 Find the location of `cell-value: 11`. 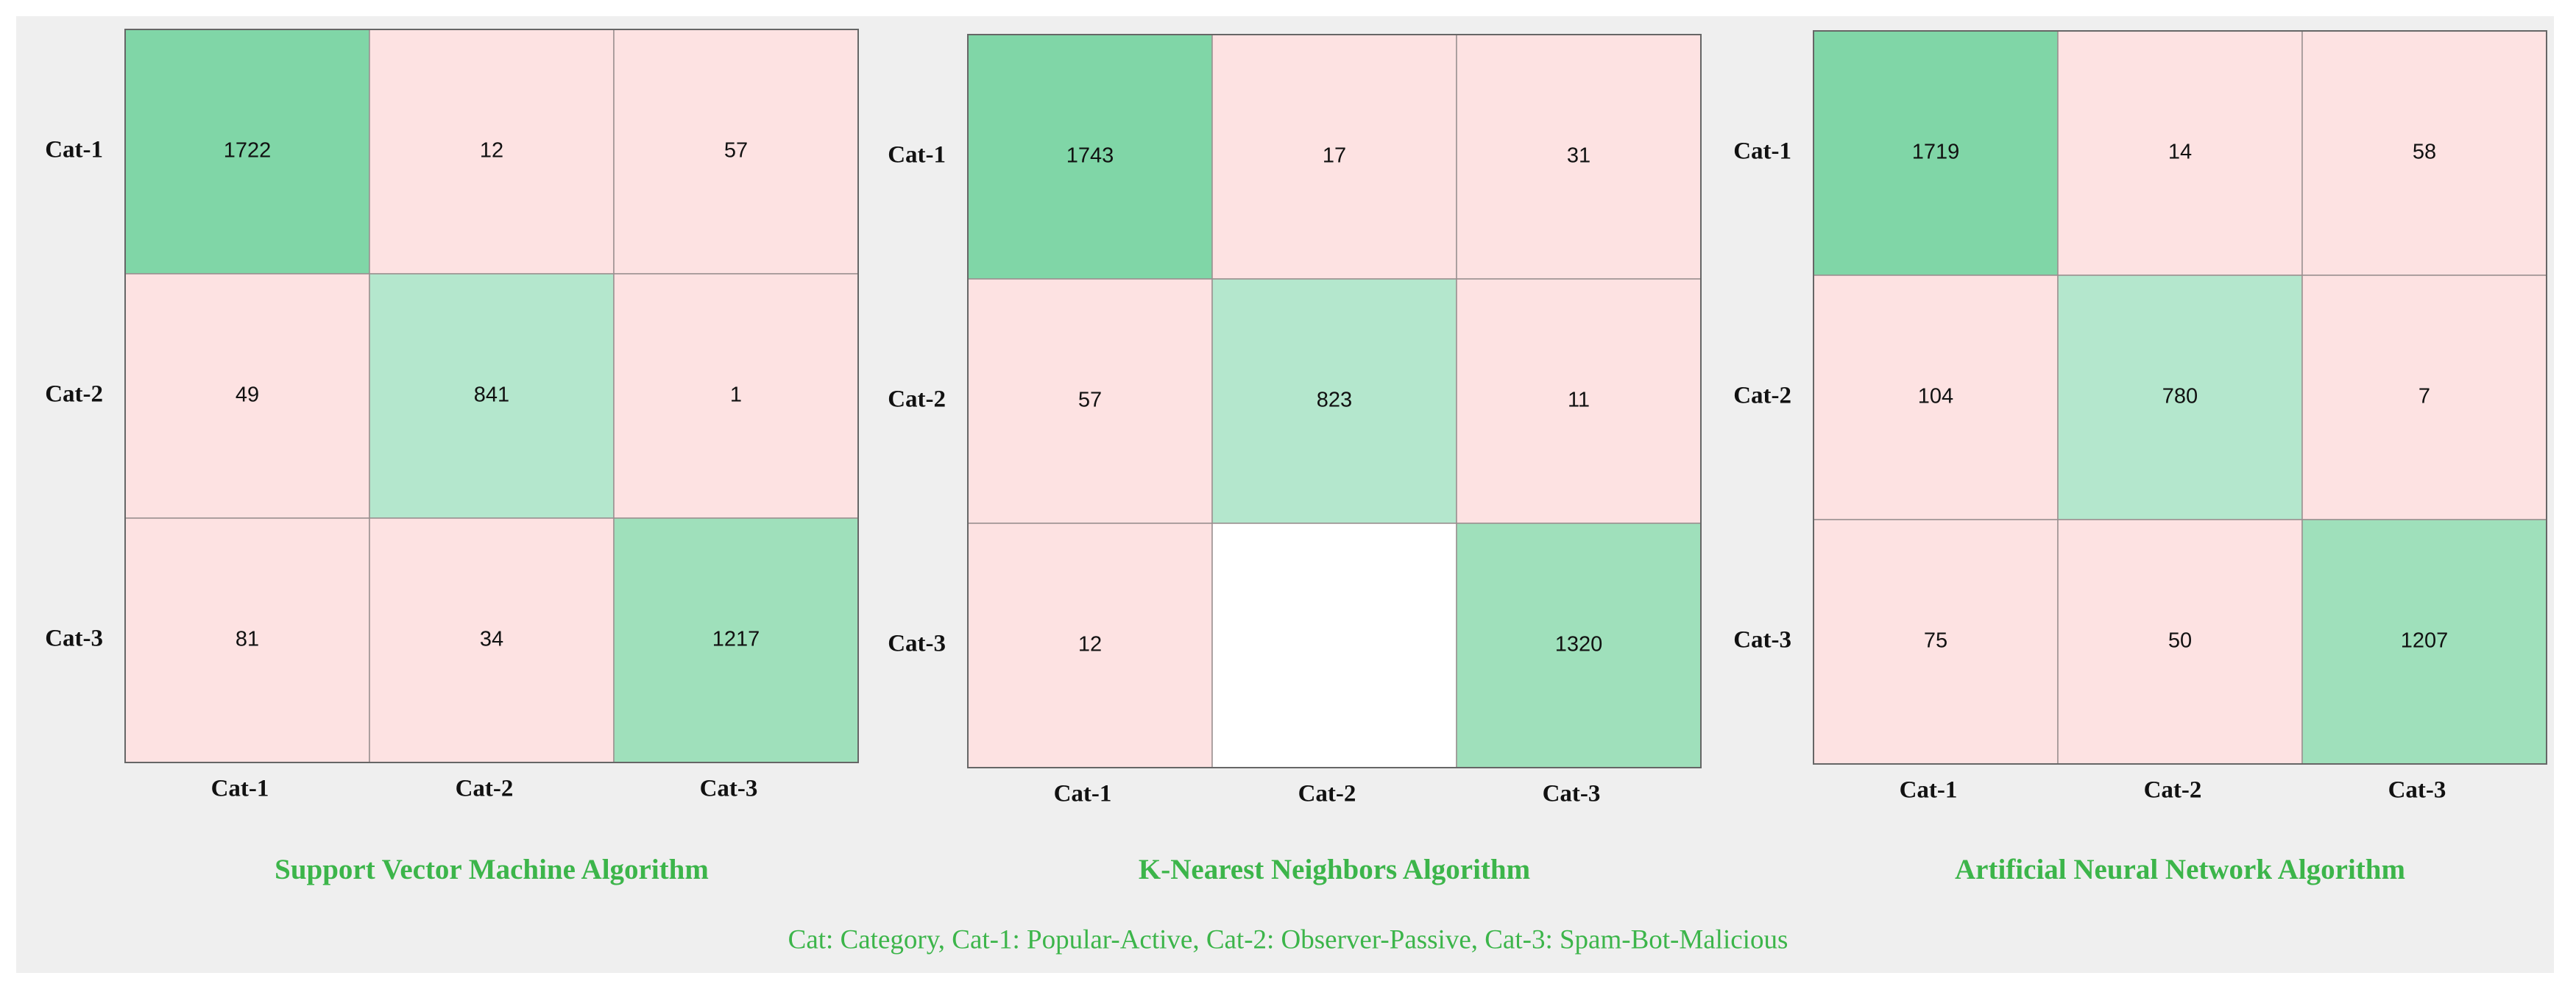

cell-value: 11 is located at coordinates (1579, 400).